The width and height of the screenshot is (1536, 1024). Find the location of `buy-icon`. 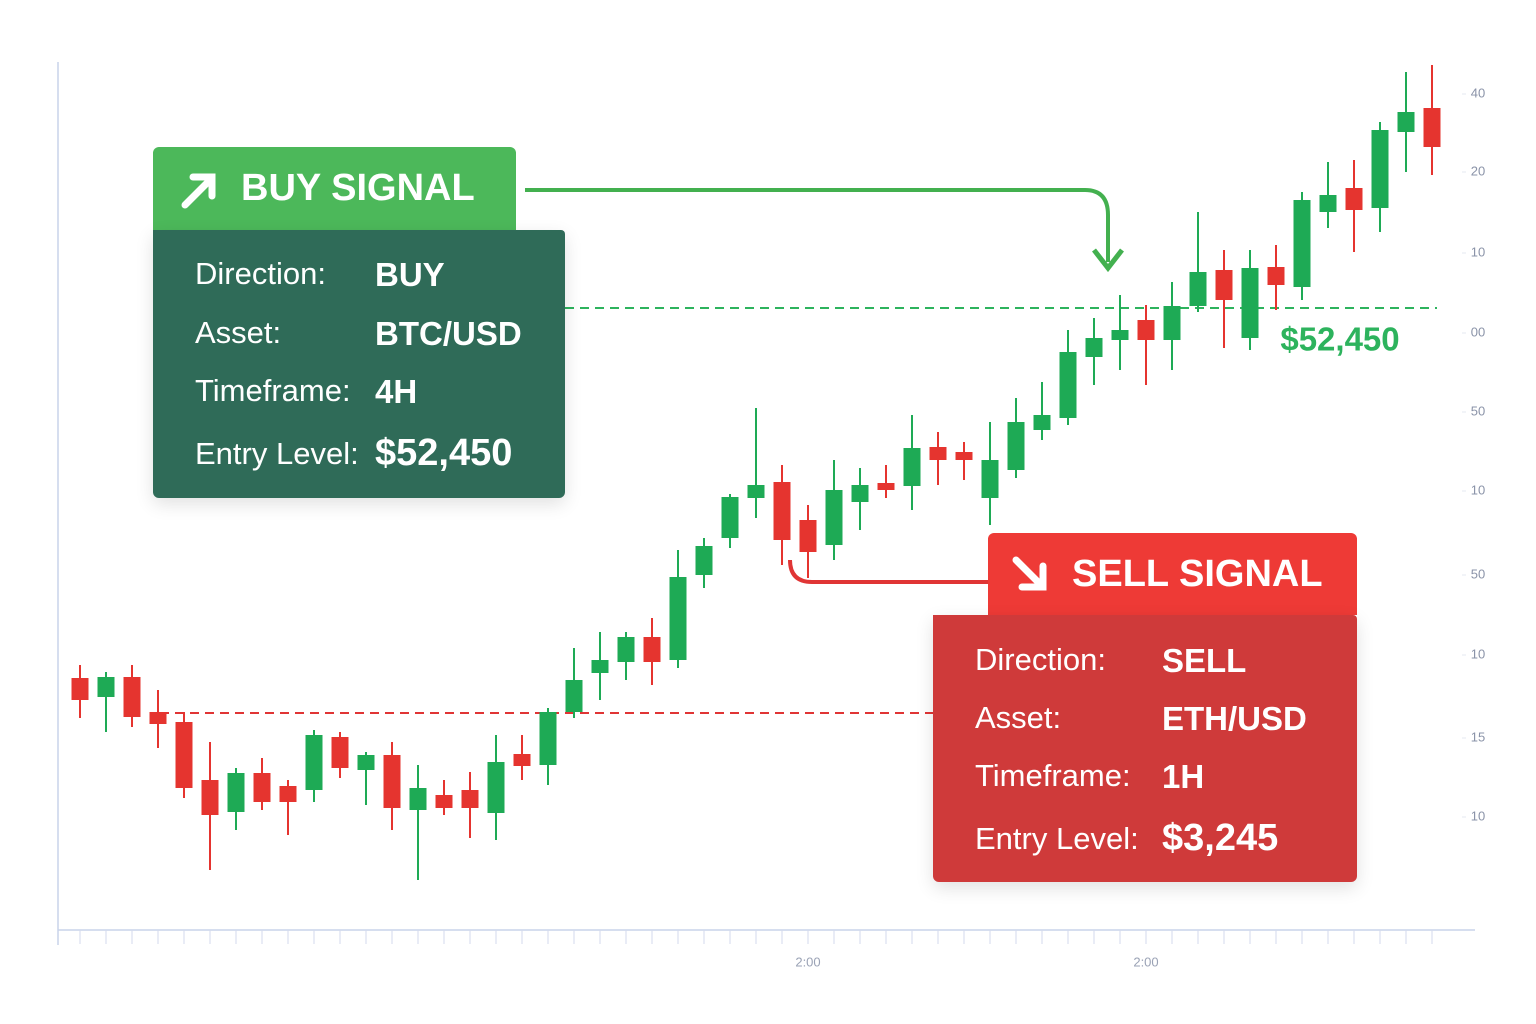

buy-icon is located at coordinates (198, 190).